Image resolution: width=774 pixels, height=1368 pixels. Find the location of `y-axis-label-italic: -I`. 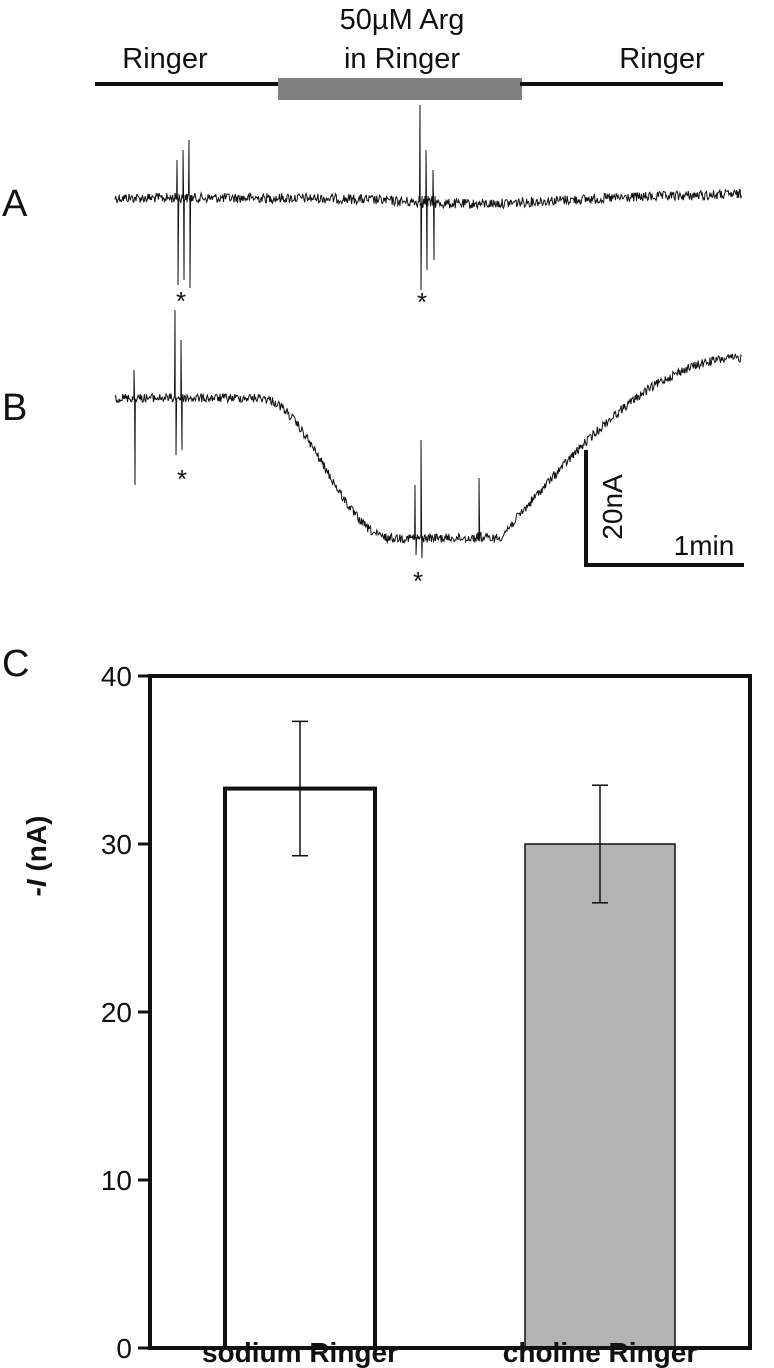

y-axis-label-italic: -I is located at coordinates (36, 887).